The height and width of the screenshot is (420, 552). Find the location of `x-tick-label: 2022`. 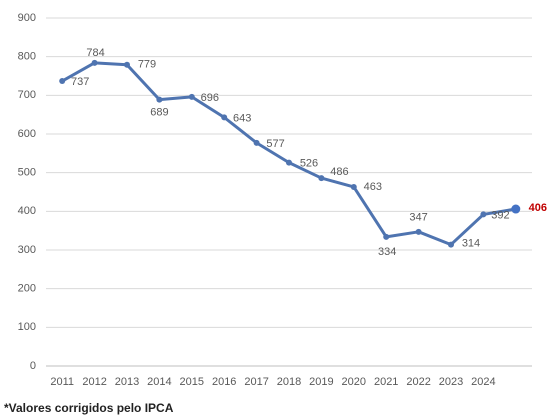

x-tick-label: 2022 is located at coordinates (418, 382).